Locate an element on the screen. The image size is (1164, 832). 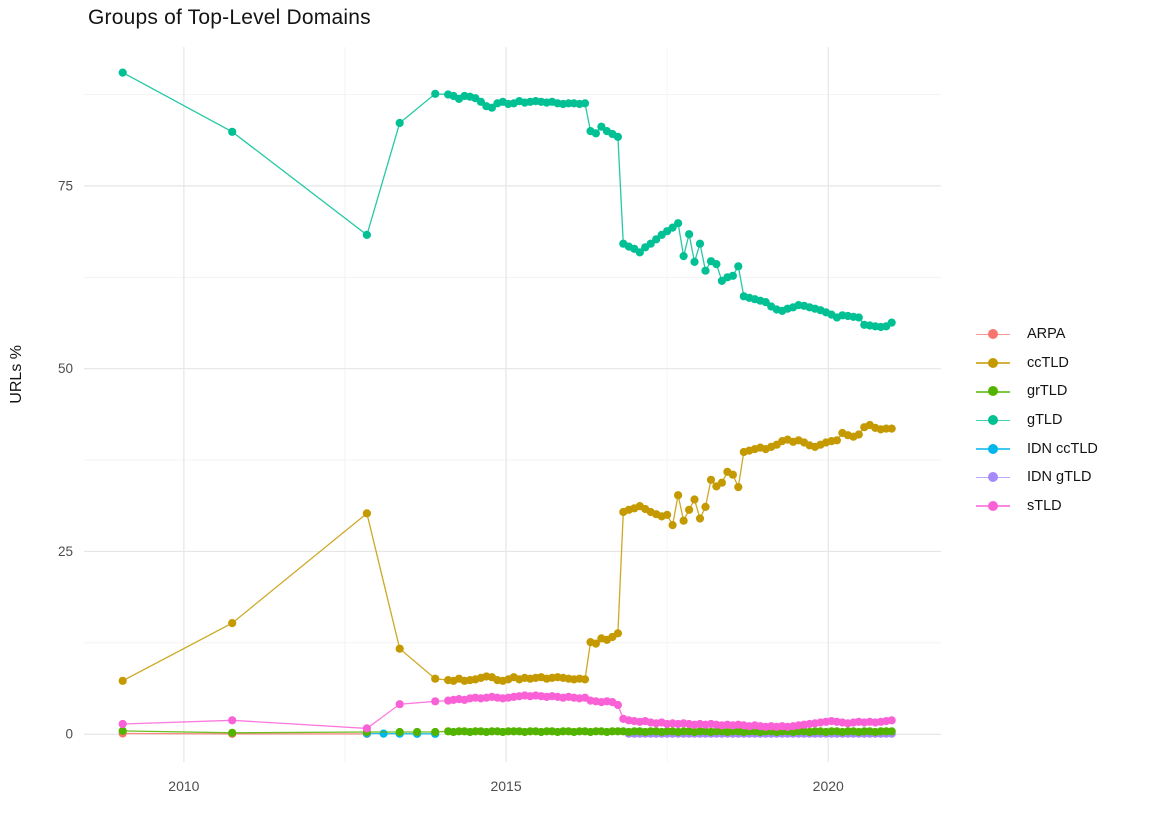
legend-item-ARPA: ARPA is located at coordinates (1037, 334).